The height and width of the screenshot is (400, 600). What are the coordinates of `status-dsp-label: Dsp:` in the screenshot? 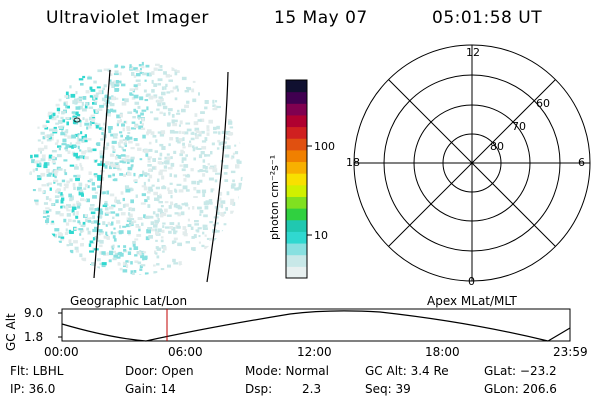 It's located at (259, 389).